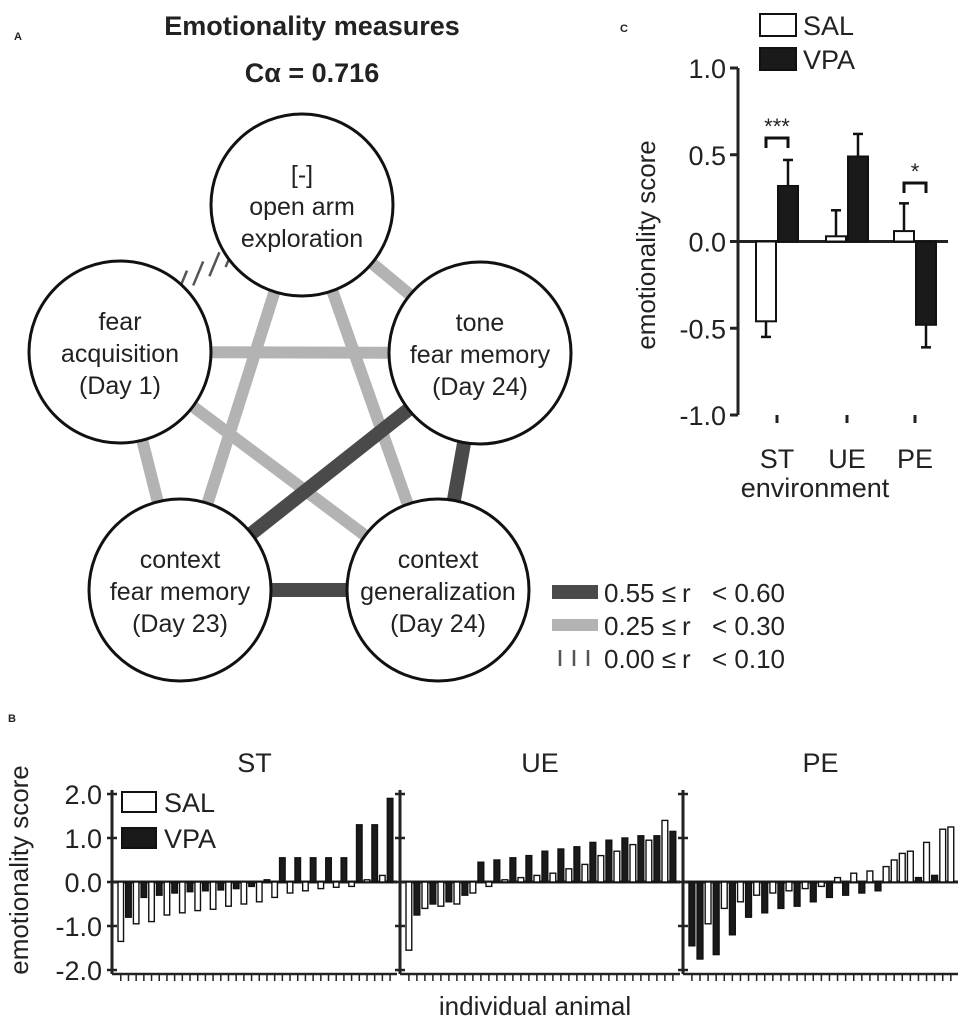 The width and height of the screenshot is (964, 1025). I want to click on c-y-tick-label: -0.5, so click(702, 329).